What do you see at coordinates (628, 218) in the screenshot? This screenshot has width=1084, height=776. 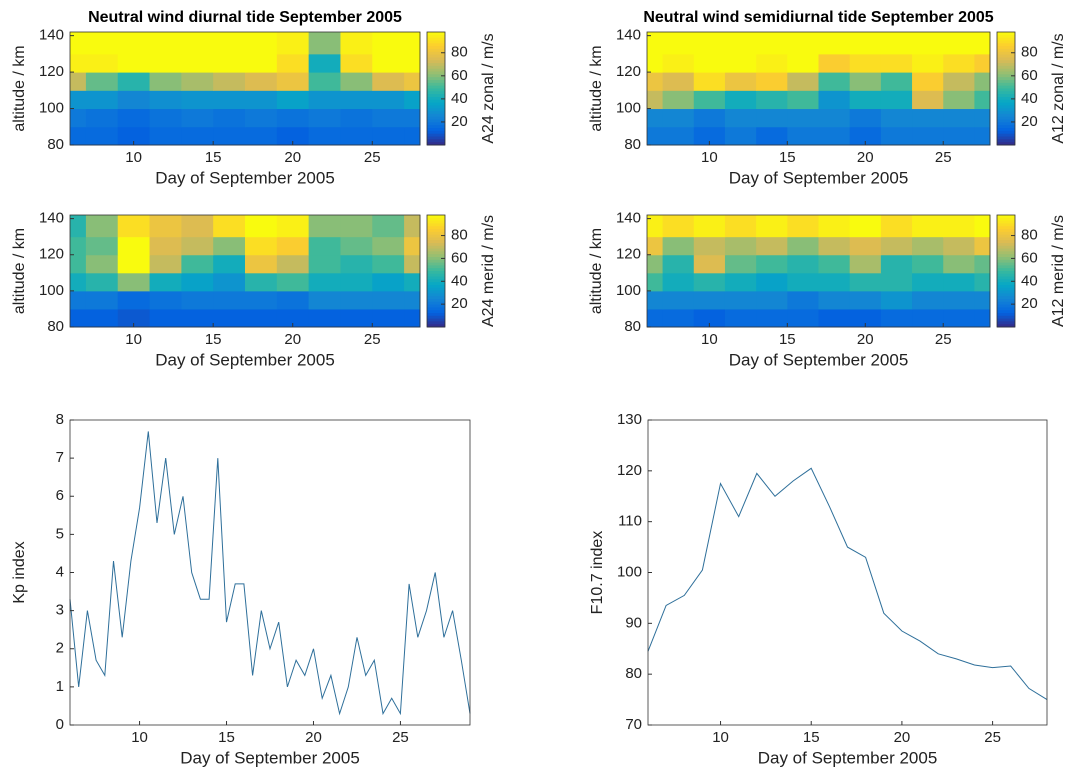 I see `y-tick-label: 140` at bounding box center [628, 218].